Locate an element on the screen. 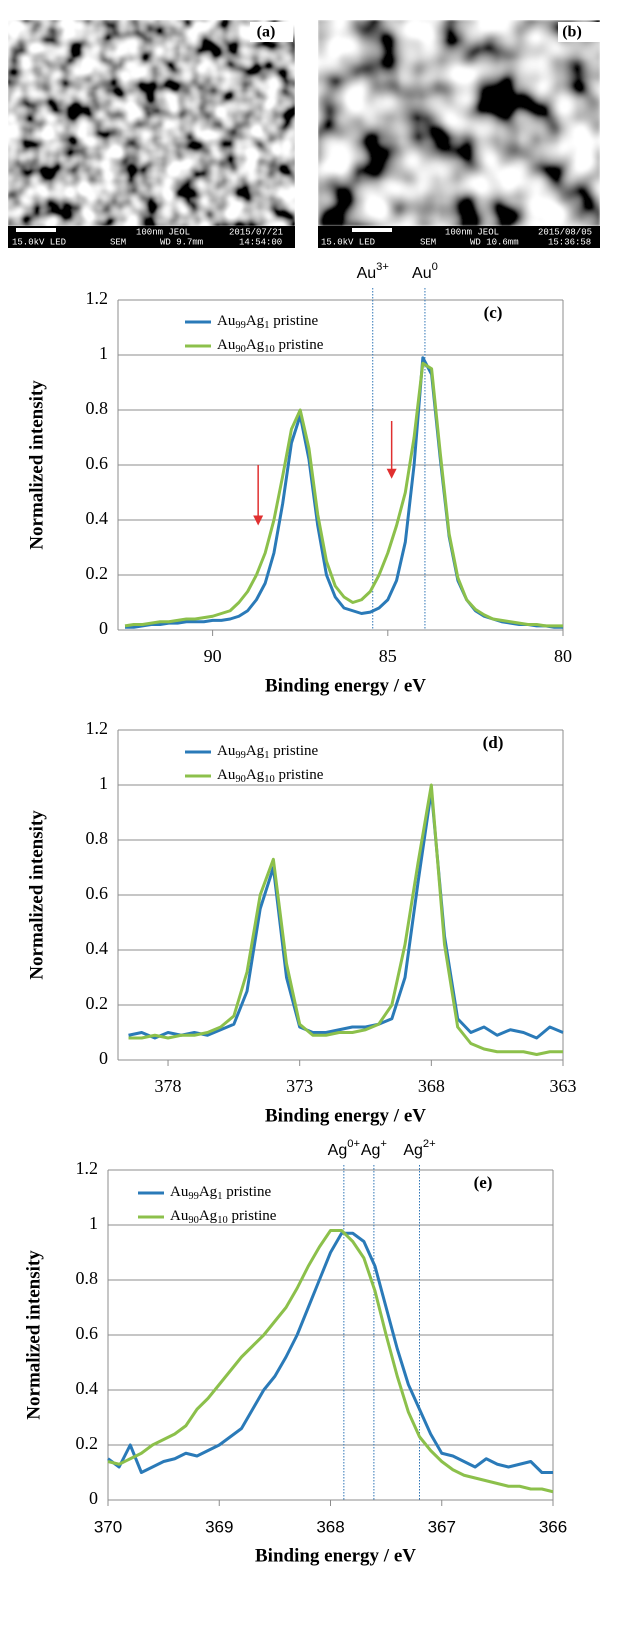 The width and height of the screenshot is (624, 1626). panel-label: (c) is located at coordinates (493, 312).